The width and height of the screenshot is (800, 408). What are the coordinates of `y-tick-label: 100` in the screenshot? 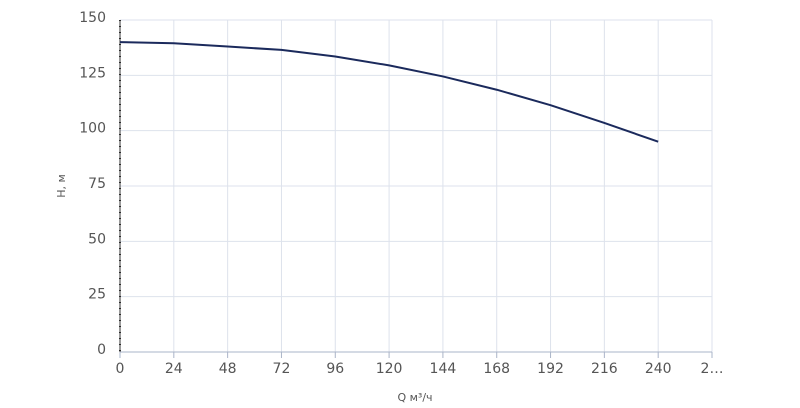 It's located at (92, 129).